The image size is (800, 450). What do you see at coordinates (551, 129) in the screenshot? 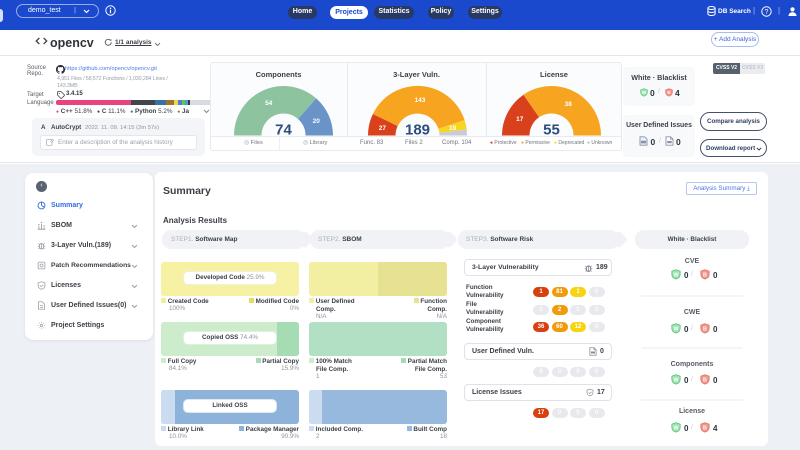
I see `svg-text: 55` at bounding box center [551, 129].